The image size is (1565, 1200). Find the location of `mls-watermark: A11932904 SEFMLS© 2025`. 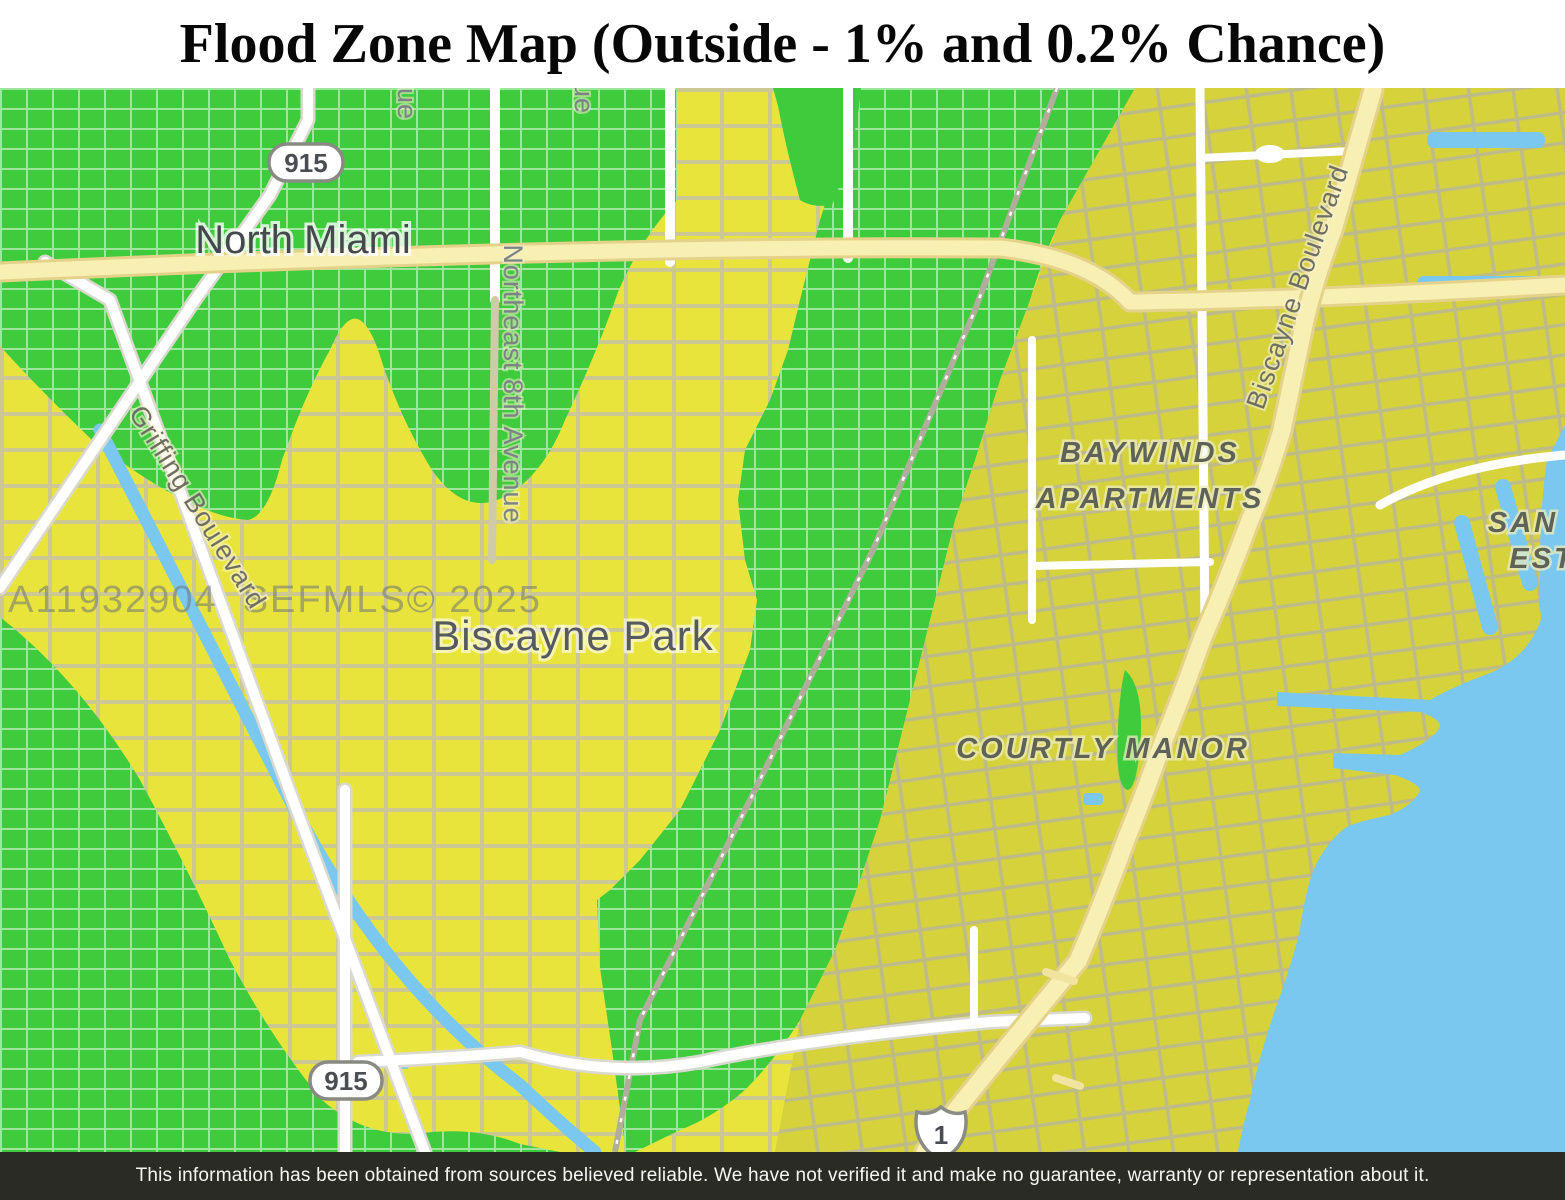

mls-watermark: A11932904 SEFMLS© 2025 is located at coordinates (275, 600).